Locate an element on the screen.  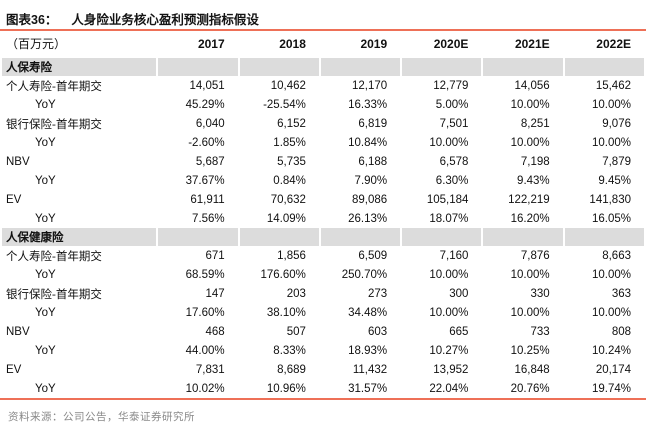
value-cell: 6,509 is located at coordinates (373, 255).